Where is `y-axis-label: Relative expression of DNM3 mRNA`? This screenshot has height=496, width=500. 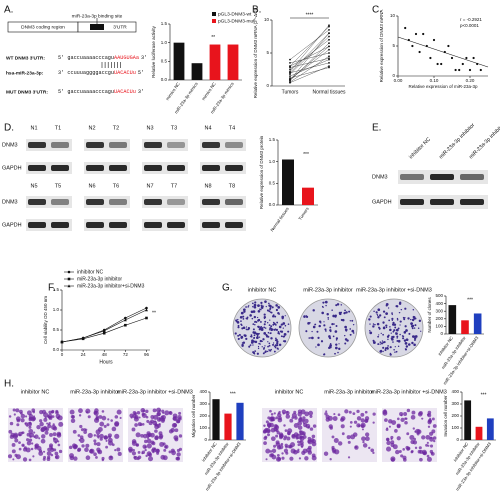
y-axis-label: Relative expression of DNM3 mRNA is located at coordinates (381, 46).